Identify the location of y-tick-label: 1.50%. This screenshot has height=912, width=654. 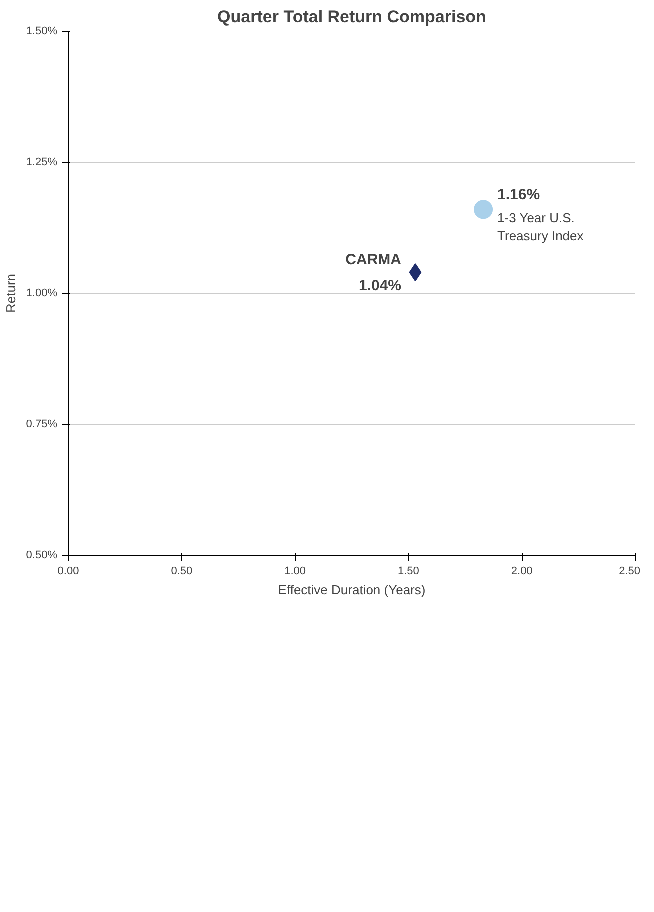
(42, 32).